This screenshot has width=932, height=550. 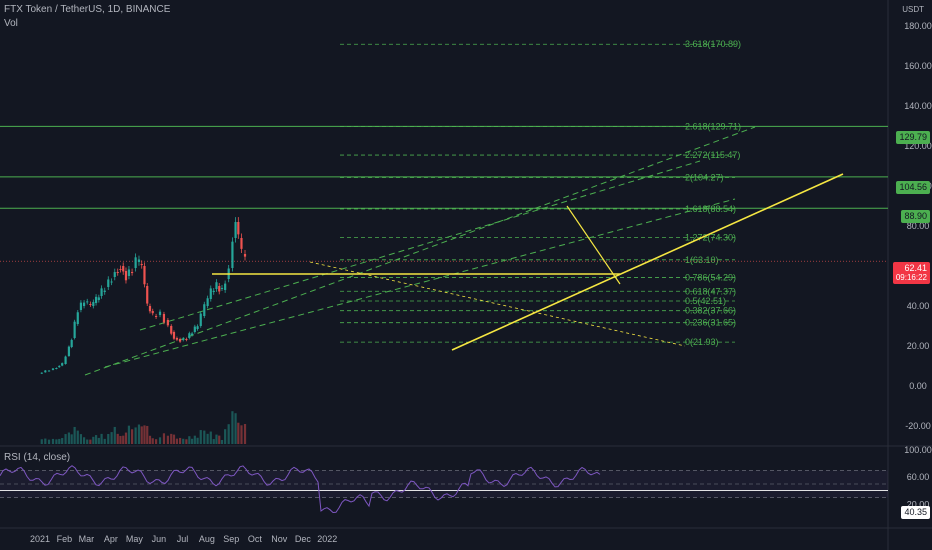 I want to click on fib-level-label: 1.272(74.30), so click(x=710, y=237).